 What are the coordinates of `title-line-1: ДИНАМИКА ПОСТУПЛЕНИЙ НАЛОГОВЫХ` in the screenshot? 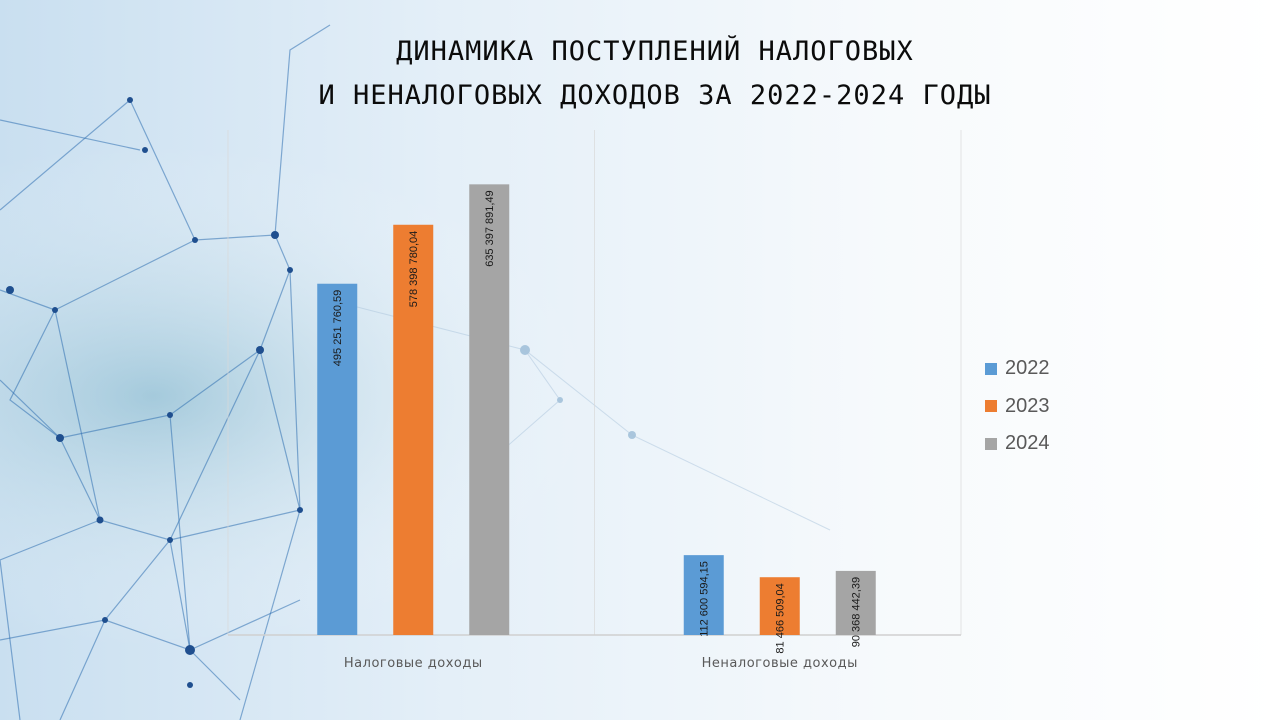 It's located at (655, 51).